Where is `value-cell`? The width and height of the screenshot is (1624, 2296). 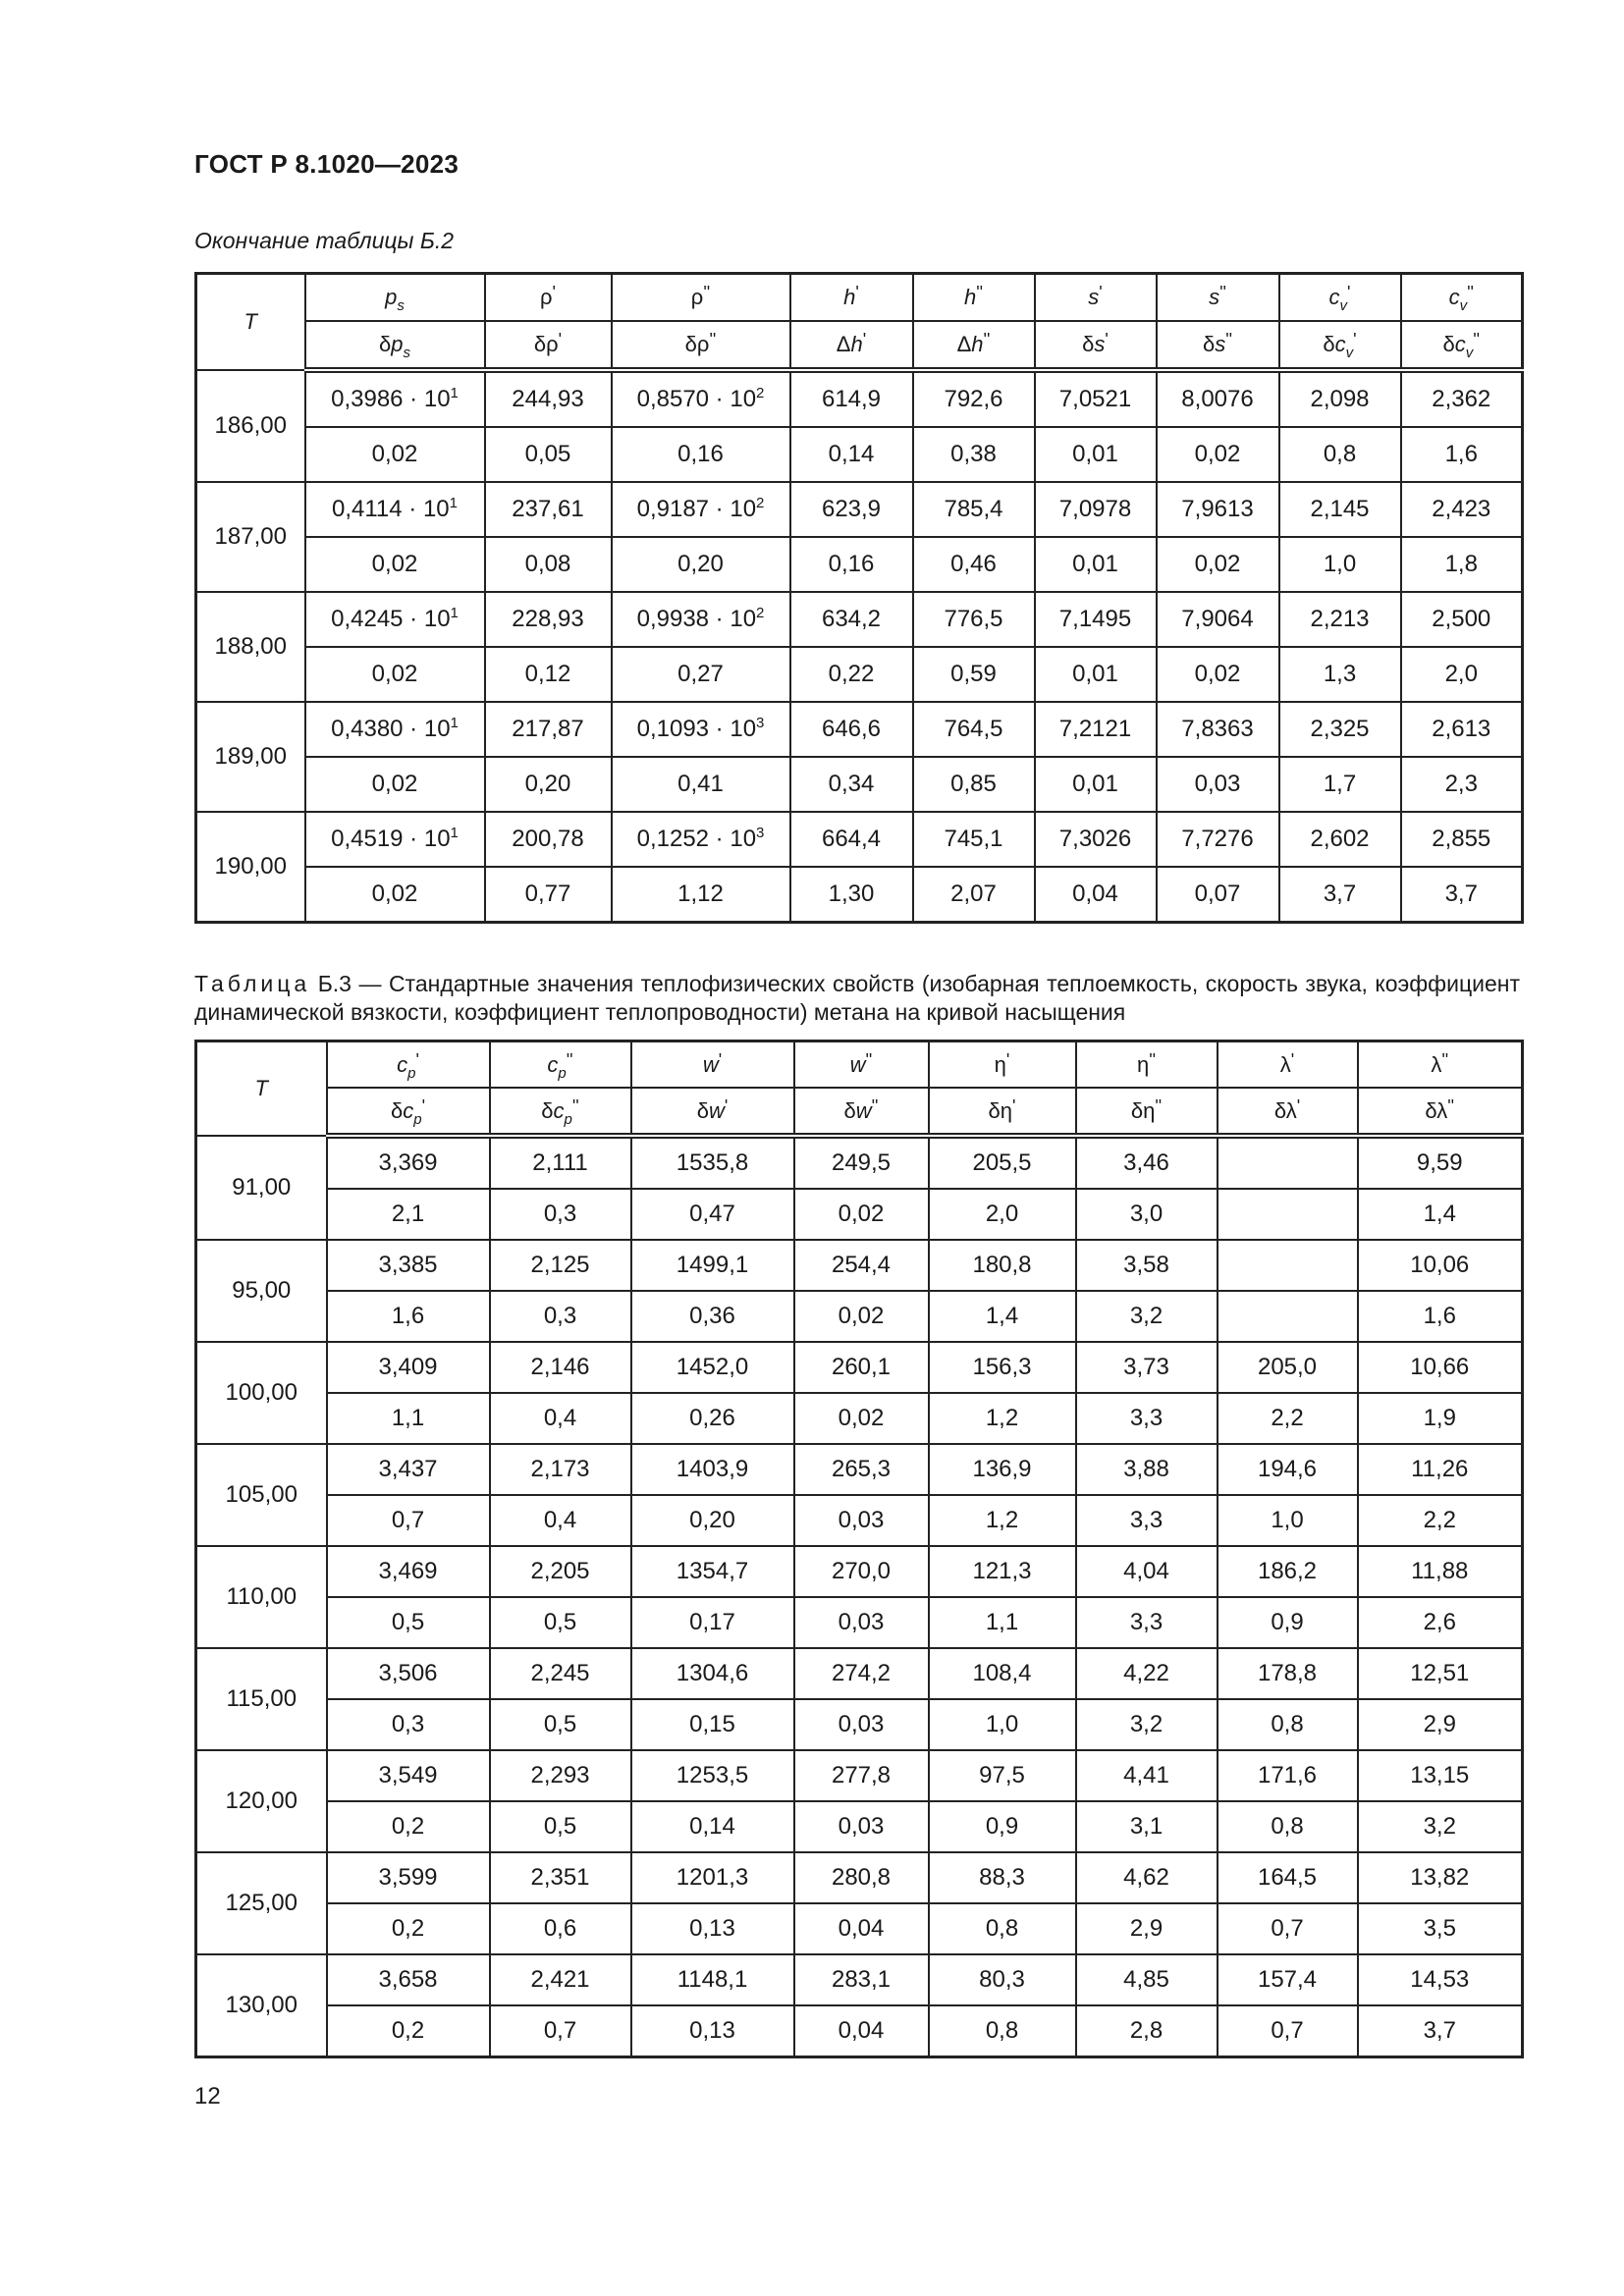 value-cell is located at coordinates (1287, 1265).